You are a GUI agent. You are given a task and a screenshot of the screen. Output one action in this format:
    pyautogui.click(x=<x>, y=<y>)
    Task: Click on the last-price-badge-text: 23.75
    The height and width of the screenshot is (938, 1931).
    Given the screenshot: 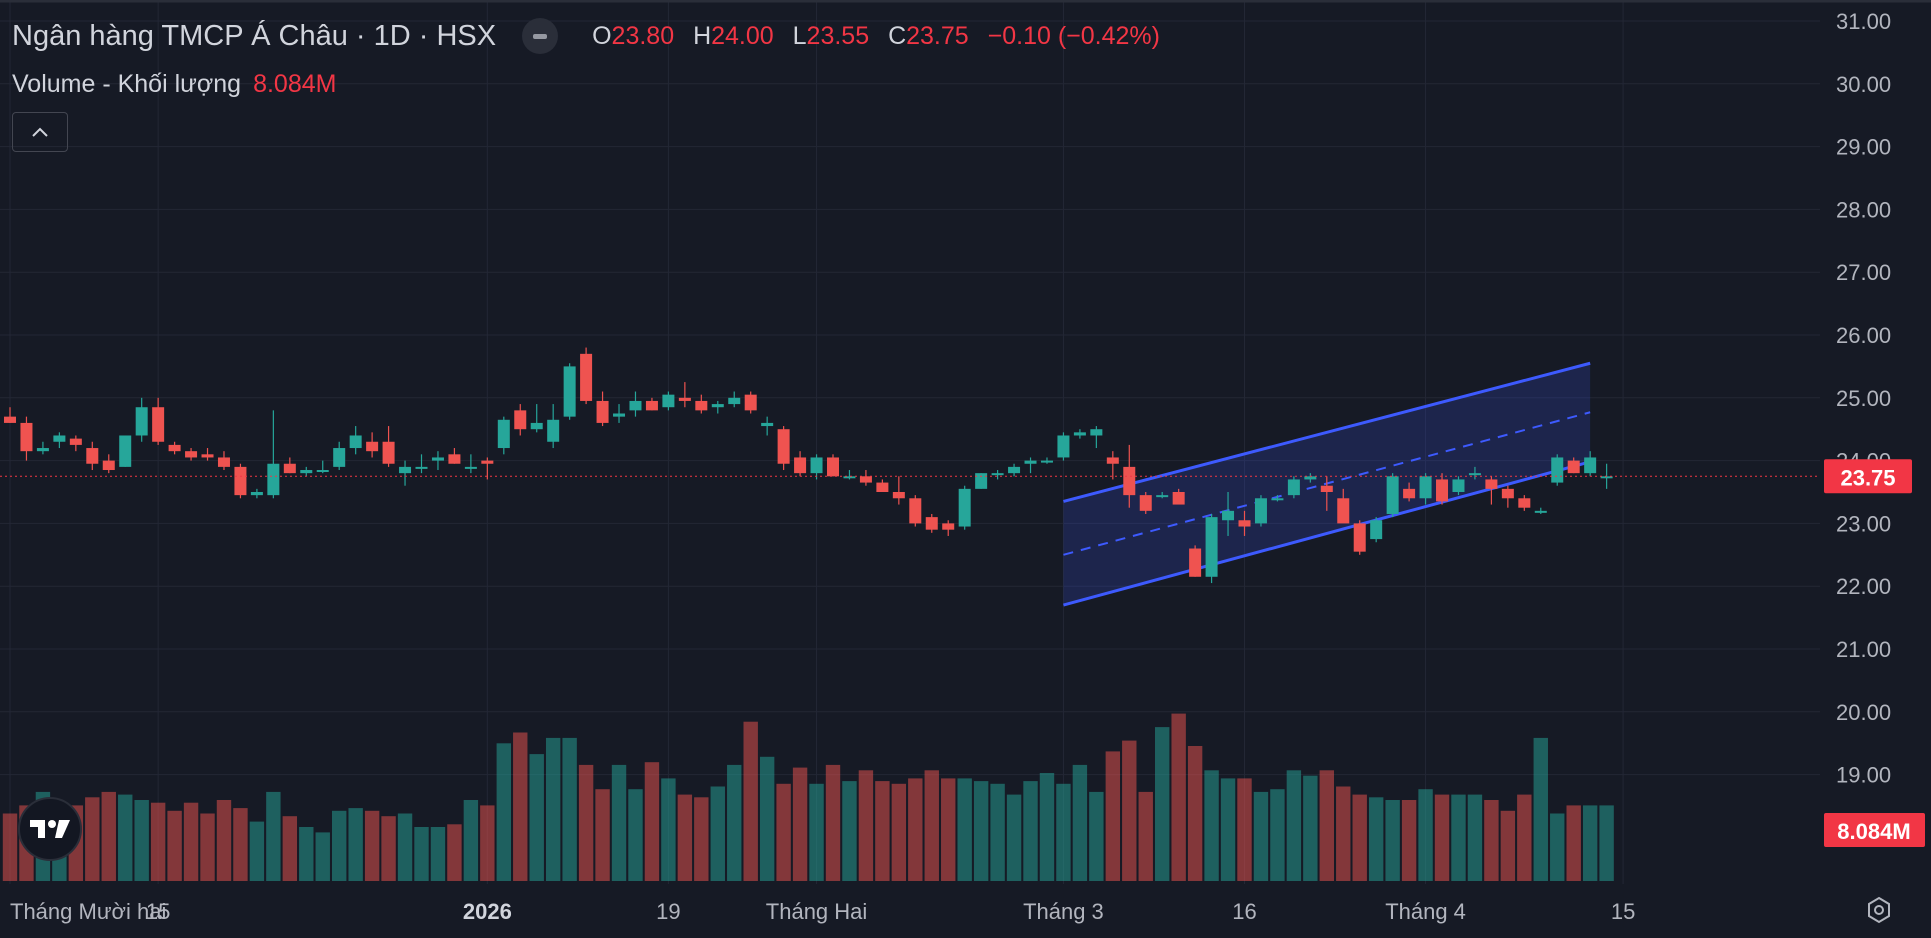 What is the action you would take?
    pyautogui.click(x=1867, y=477)
    